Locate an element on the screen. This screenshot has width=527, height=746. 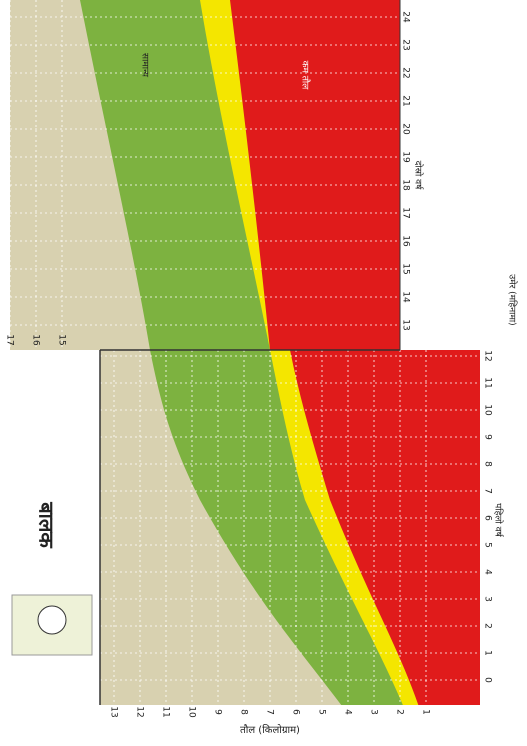
month-tick-label: 5 is located at coordinates (488, 545).